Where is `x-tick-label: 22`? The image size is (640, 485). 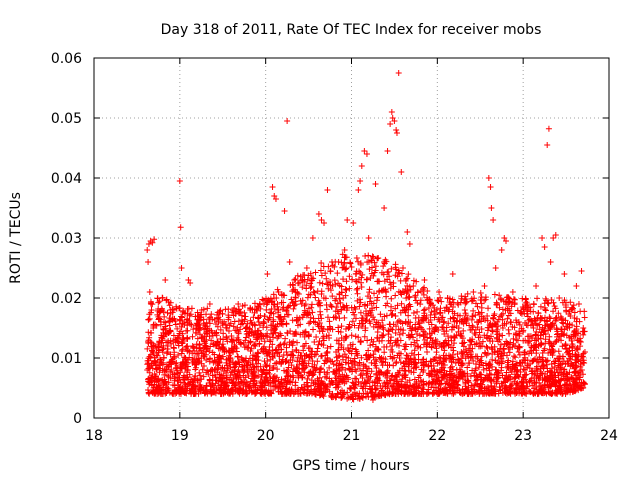
x-tick-label: 22 is located at coordinates (437, 436).